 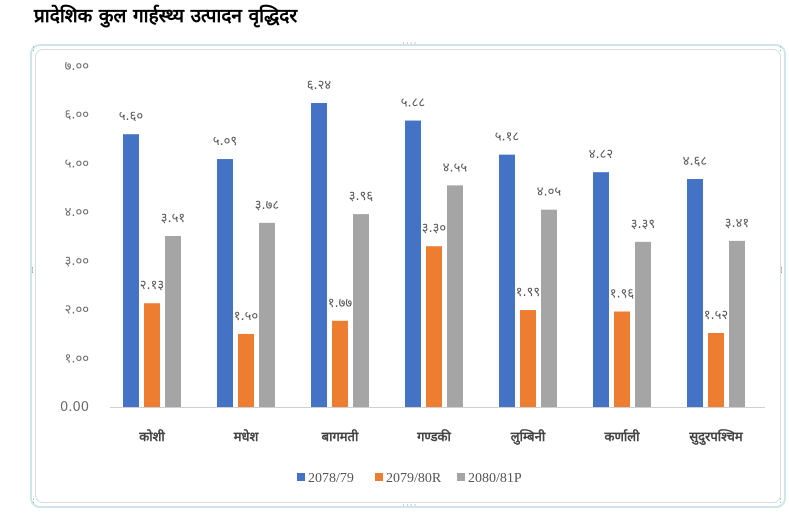 What do you see at coordinates (77, 163) in the screenshot?
I see `y-tick-label: ५.००` at bounding box center [77, 163].